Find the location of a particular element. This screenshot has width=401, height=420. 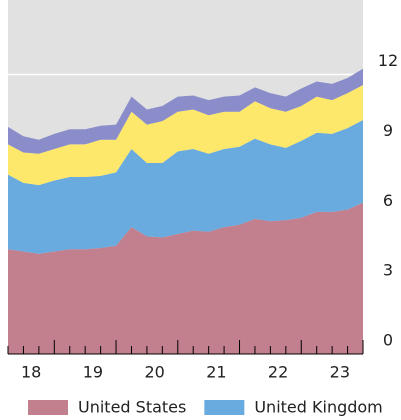

legend-label: United States is located at coordinates (132, 407).